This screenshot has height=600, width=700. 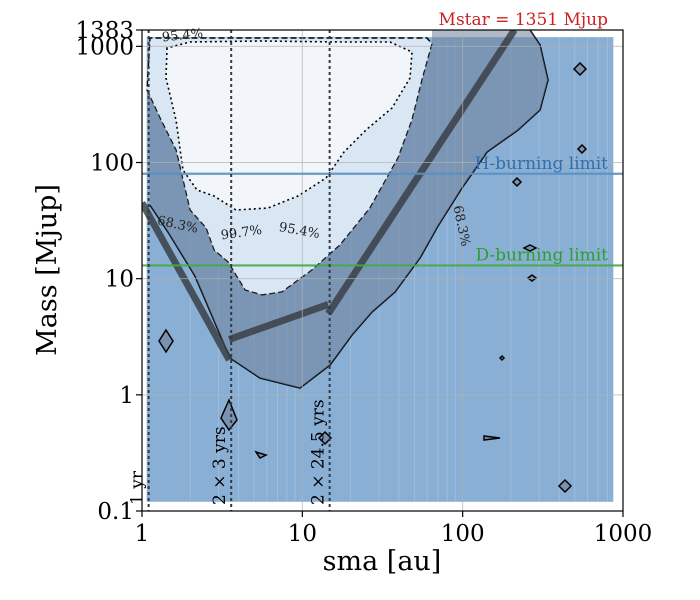 I want to click on y-axis-title: Mass [Mjup], so click(x=47, y=270).